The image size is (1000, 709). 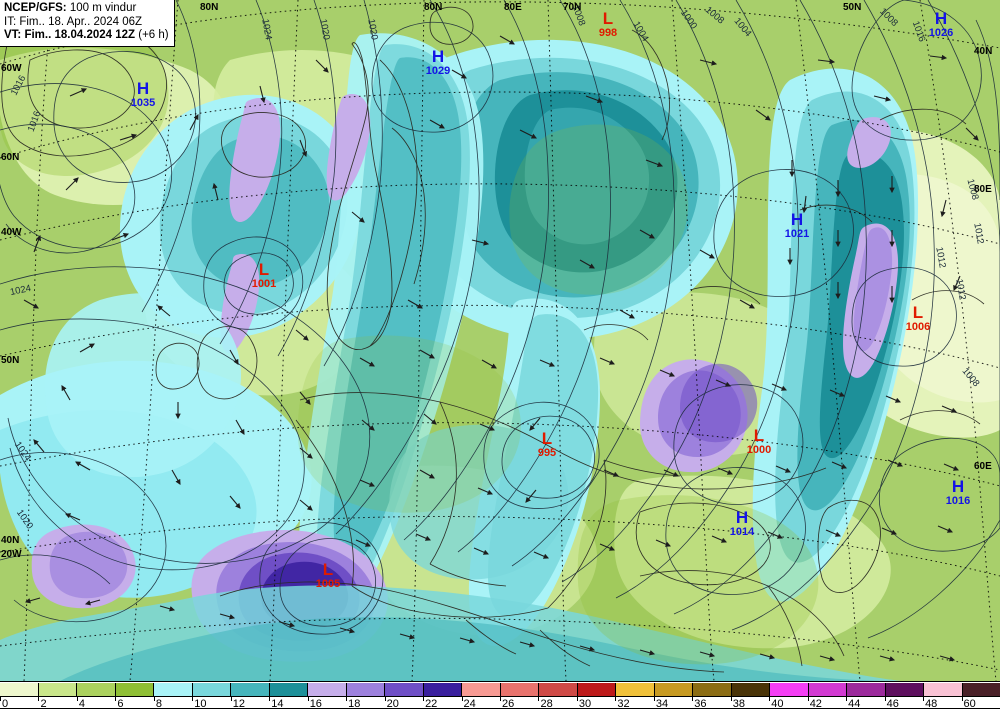 I want to click on high-value: 1021, so click(x=797, y=234).